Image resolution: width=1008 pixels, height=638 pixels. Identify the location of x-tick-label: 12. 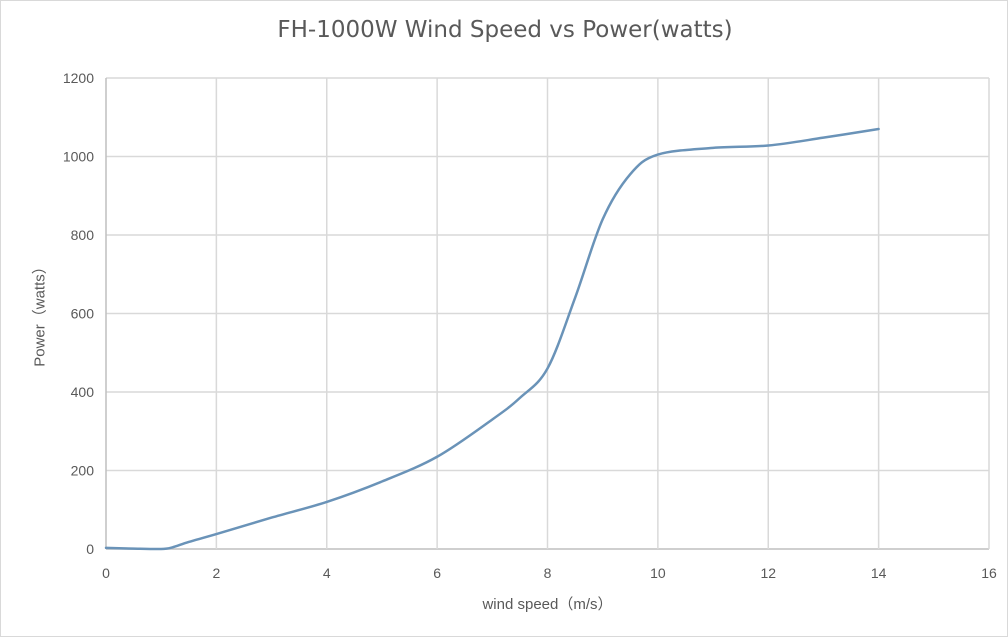
(768, 573).